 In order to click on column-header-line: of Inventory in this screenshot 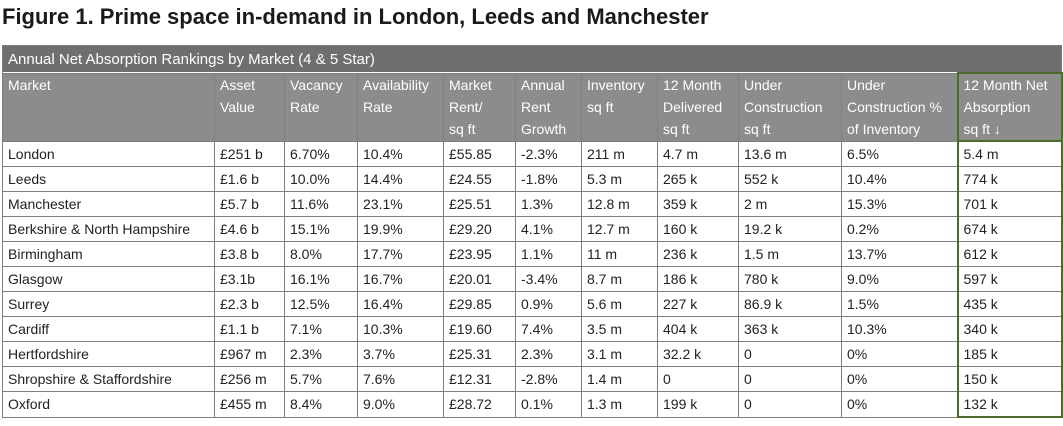, I will do `click(884, 128)`.